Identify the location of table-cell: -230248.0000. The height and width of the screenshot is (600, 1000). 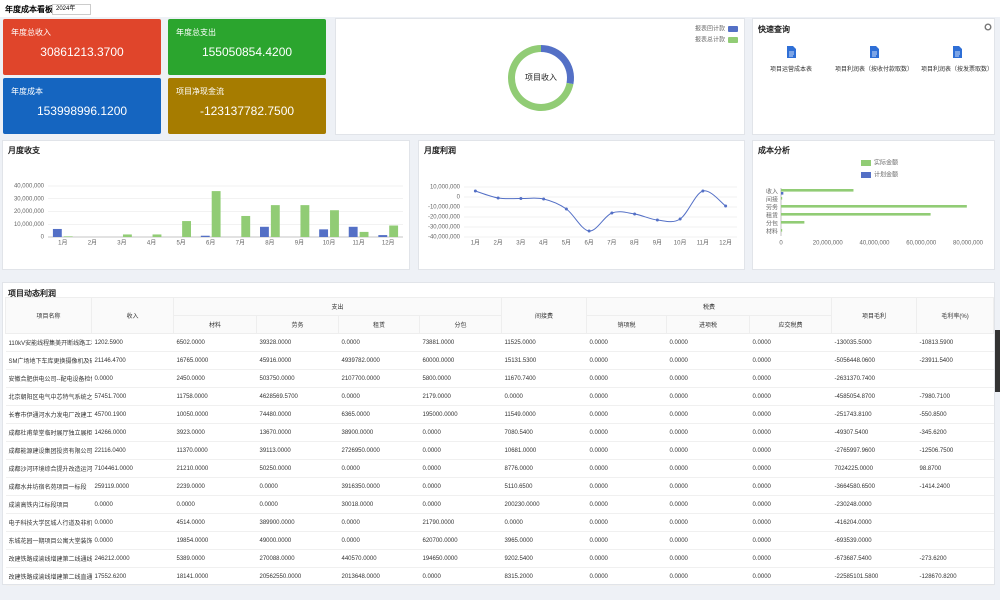
(874, 504).